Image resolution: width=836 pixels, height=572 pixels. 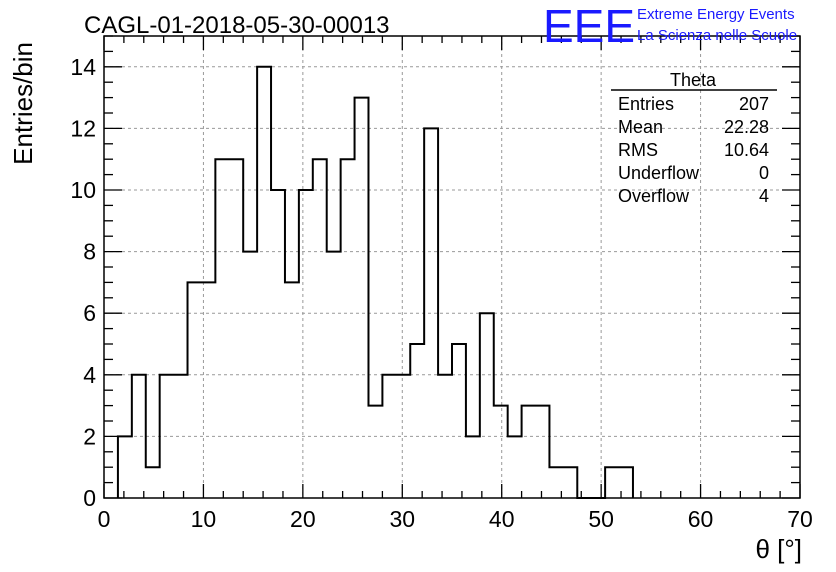 I want to click on y-tick-label: 12, so click(x=83, y=128).